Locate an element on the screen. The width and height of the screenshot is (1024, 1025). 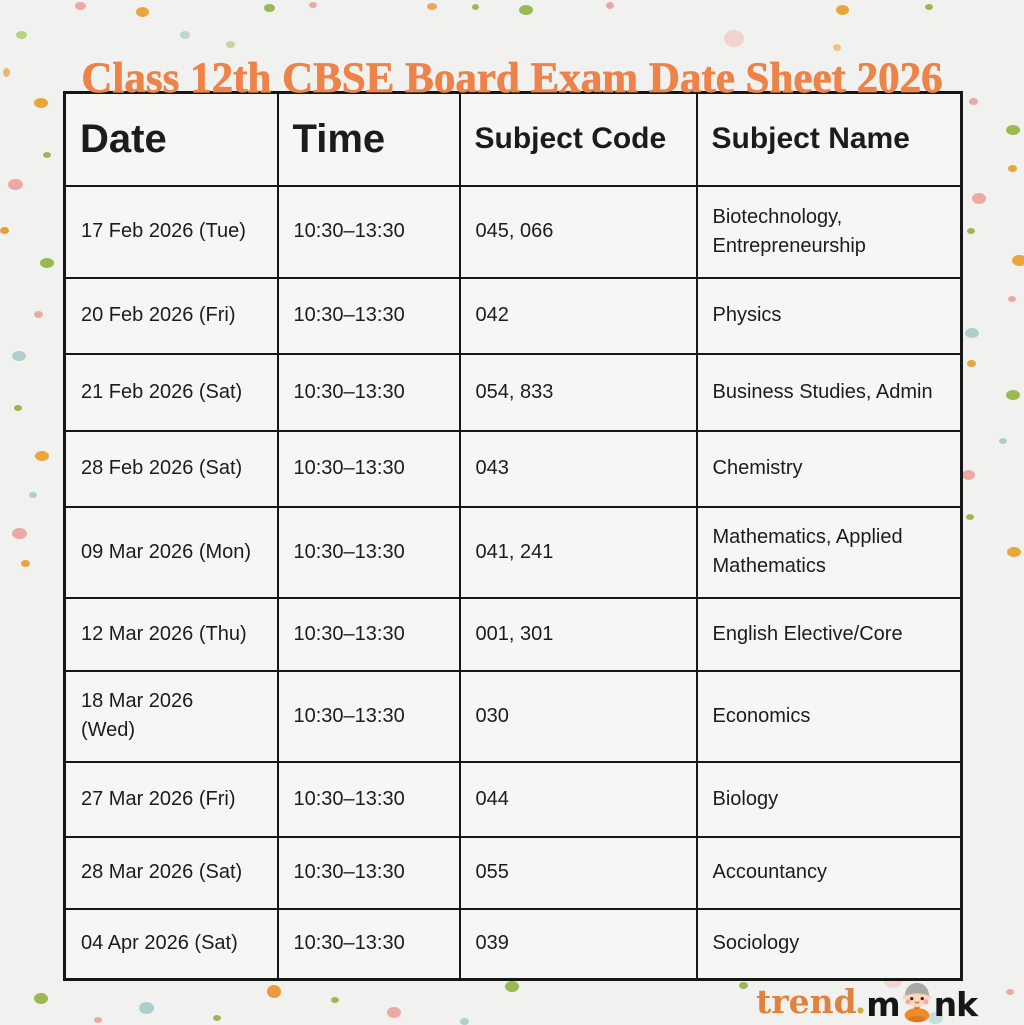
cell-subject: Economics is located at coordinates (829, 716).